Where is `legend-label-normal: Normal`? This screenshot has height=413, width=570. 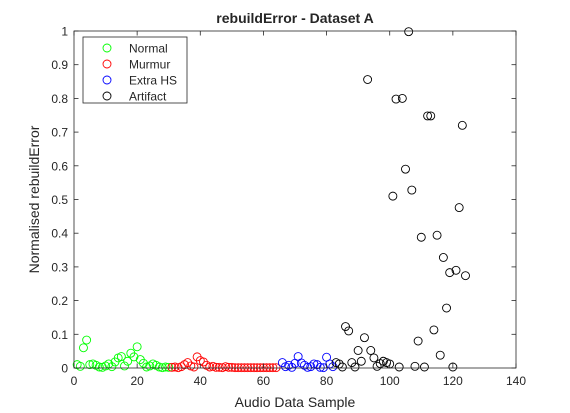
legend-label-normal: Normal is located at coordinates (148, 49).